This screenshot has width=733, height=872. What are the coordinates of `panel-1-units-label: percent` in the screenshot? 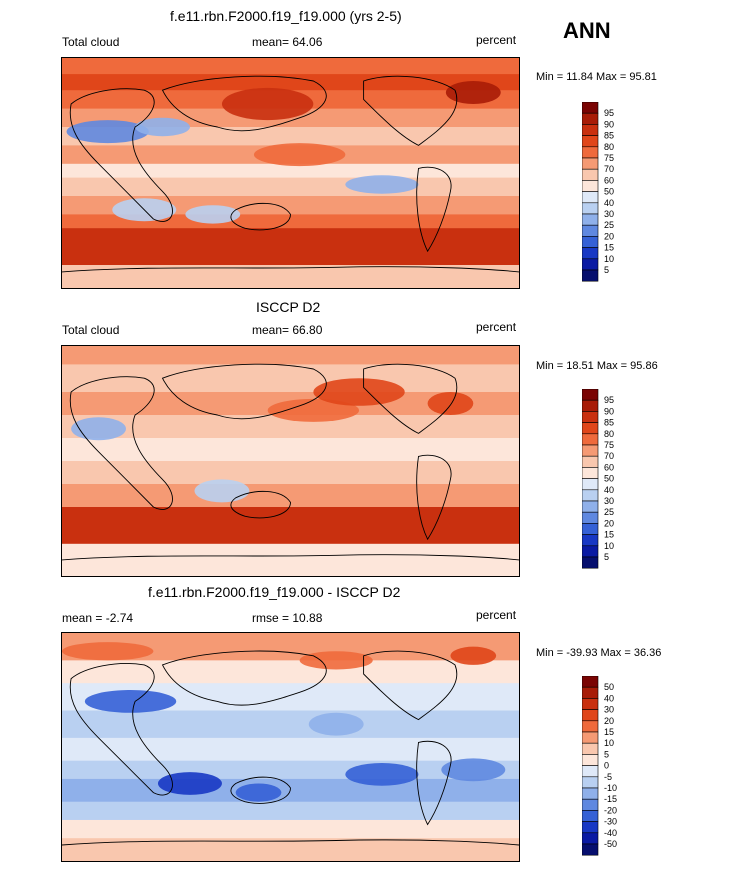 It's located at (496, 40).